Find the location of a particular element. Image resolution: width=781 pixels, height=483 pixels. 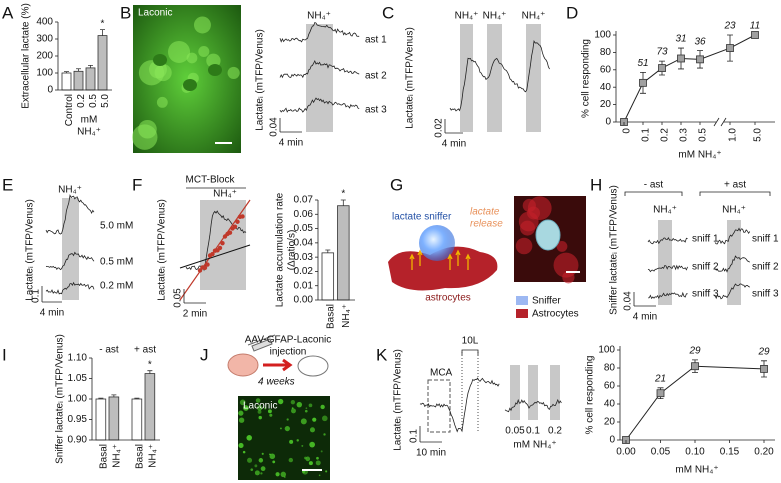

panel-letter: D is located at coordinates (572, 12).